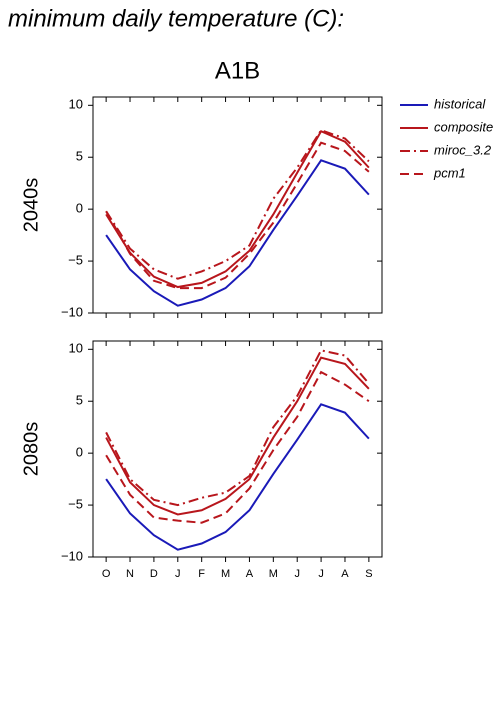 The width and height of the screenshot is (501, 709). I want to click on panel-title: A1B, so click(237, 70).